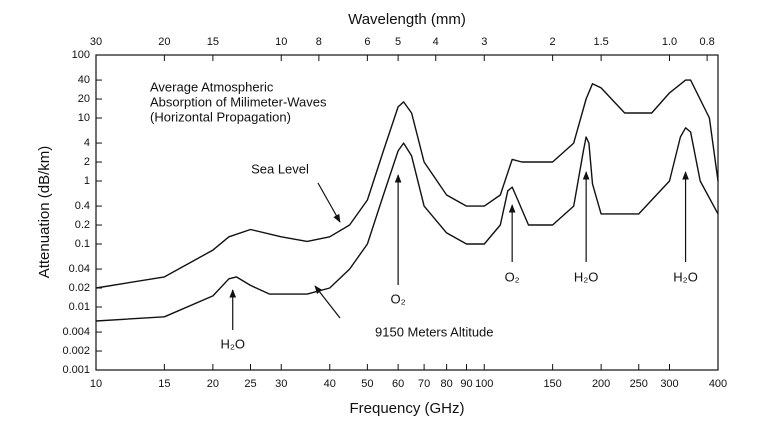 This screenshot has width=768, height=432. What do you see at coordinates (398, 384) in the screenshot?
I see `x-tick-label: 60` at bounding box center [398, 384].